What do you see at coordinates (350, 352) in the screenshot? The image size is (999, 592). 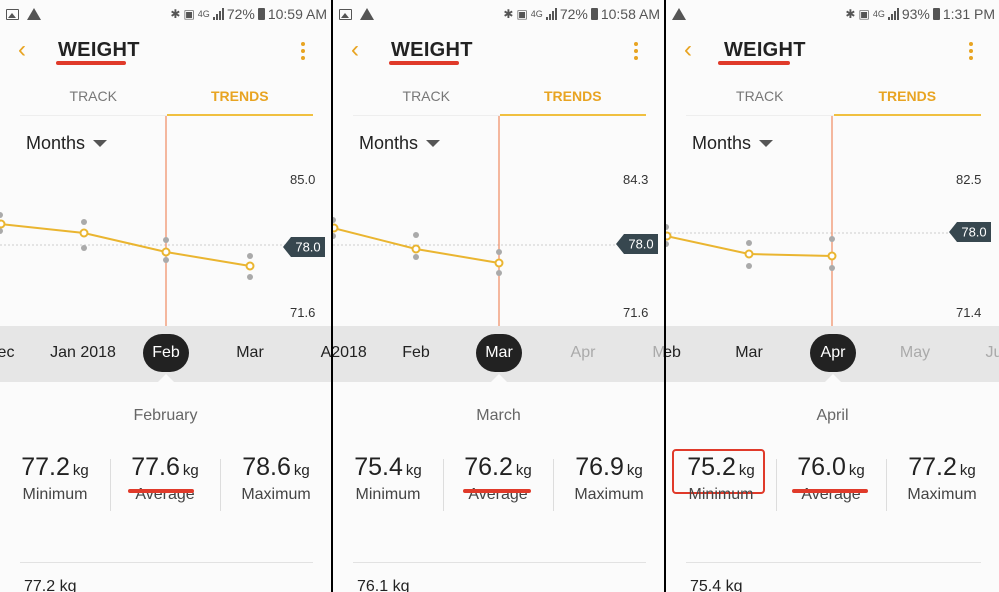 I see `timeline-month: 2018` at bounding box center [350, 352].